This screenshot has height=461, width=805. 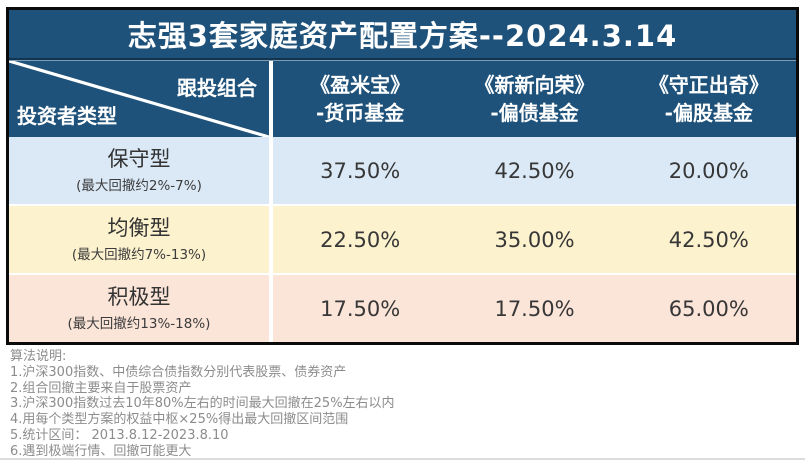 What do you see at coordinates (139, 324) in the screenshot?
I see `max-drawdown-label: (最大回撤约13%-18%)` at bounding box center [139, 324].